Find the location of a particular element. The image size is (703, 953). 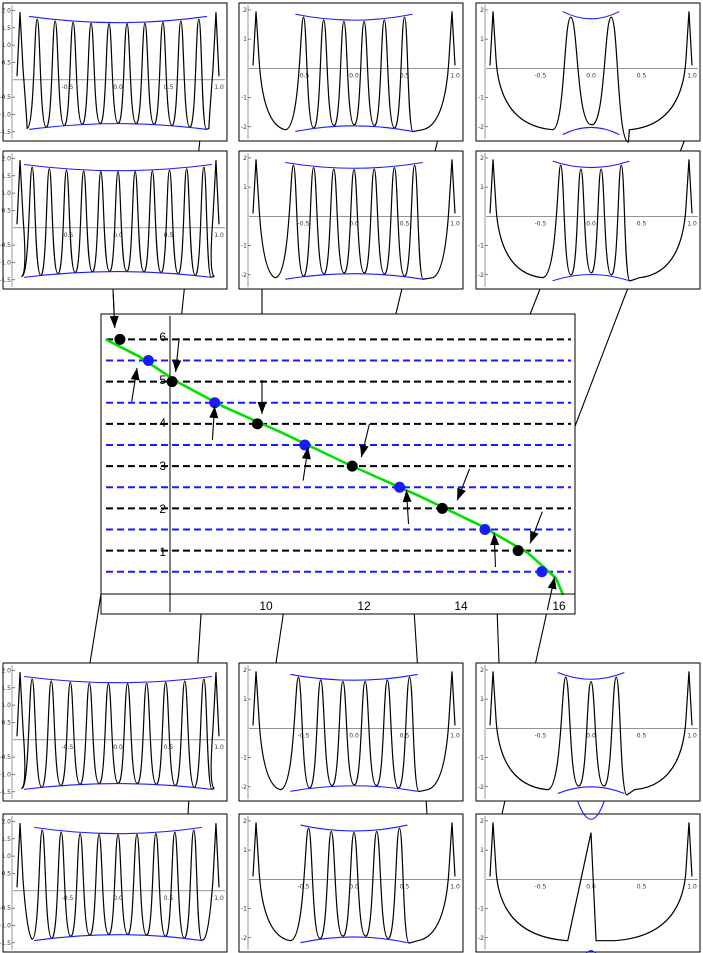

panel-y-tick-label: 2.0 is located at coordinates (6, 670).